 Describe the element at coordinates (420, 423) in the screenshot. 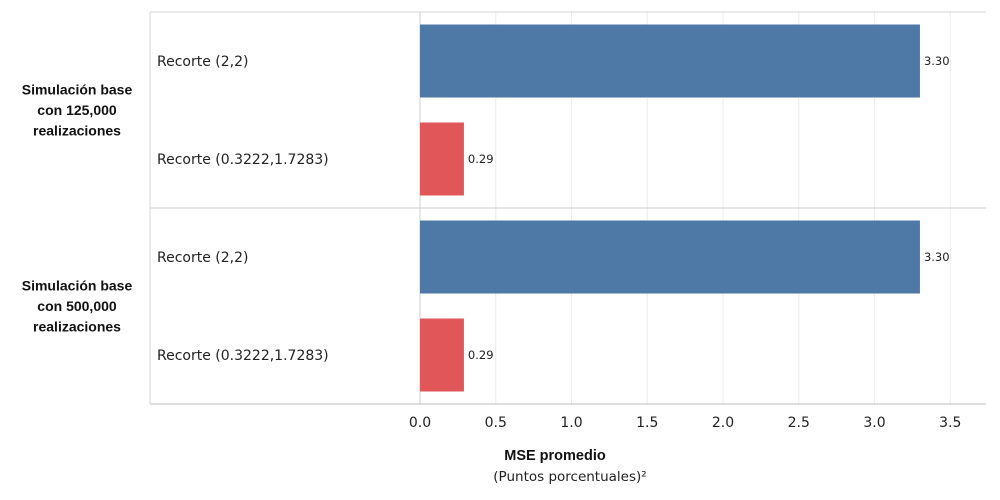

I see `x-tick-label: 0.0` at that location.